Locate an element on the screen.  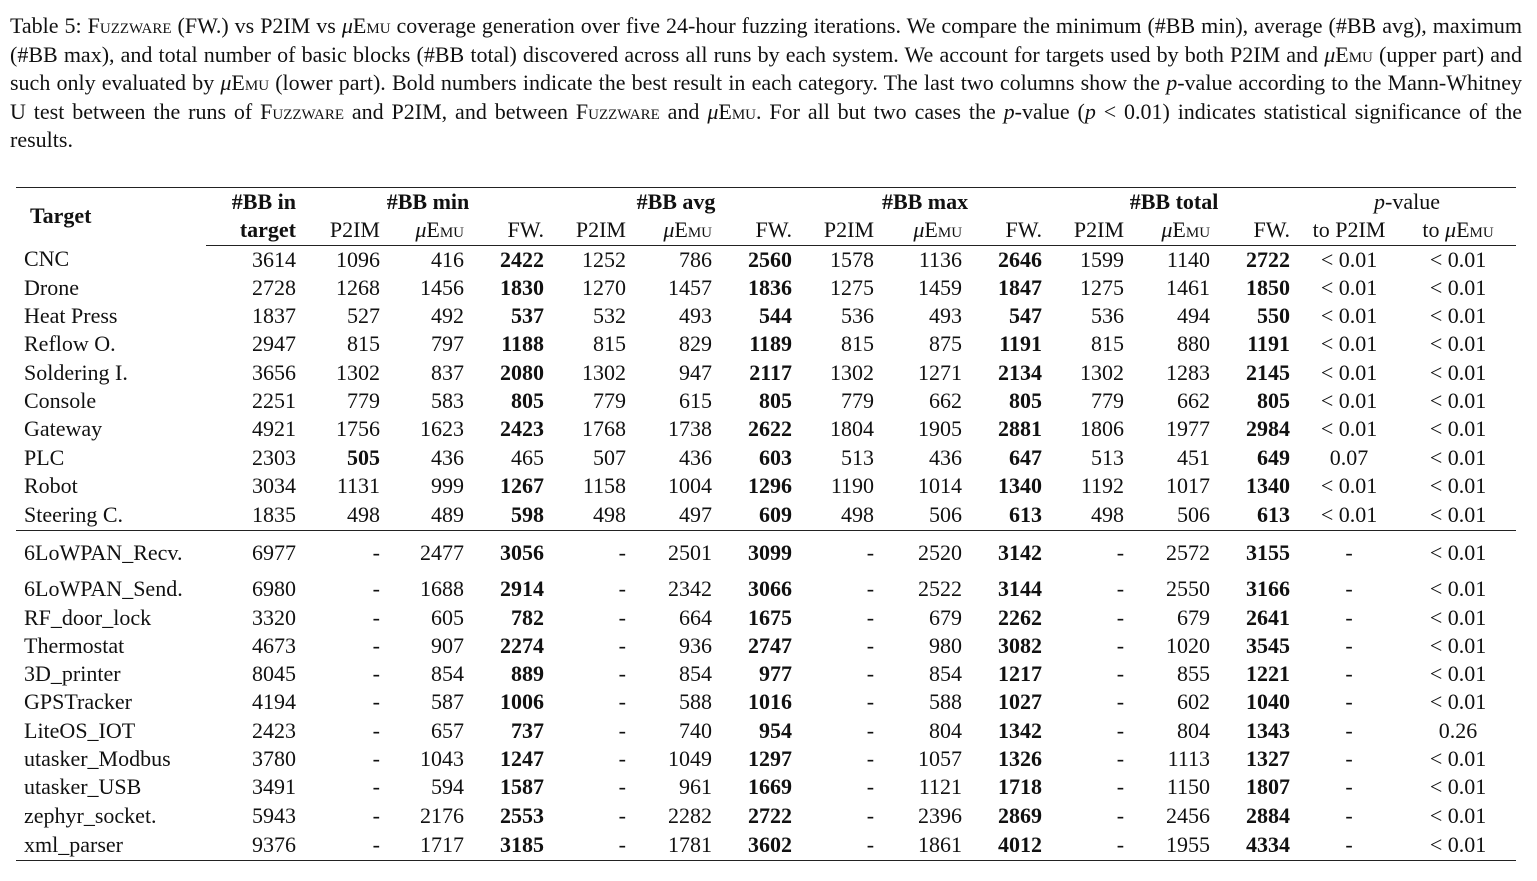
cell-value: 505 is located at coordinates (363, 457).